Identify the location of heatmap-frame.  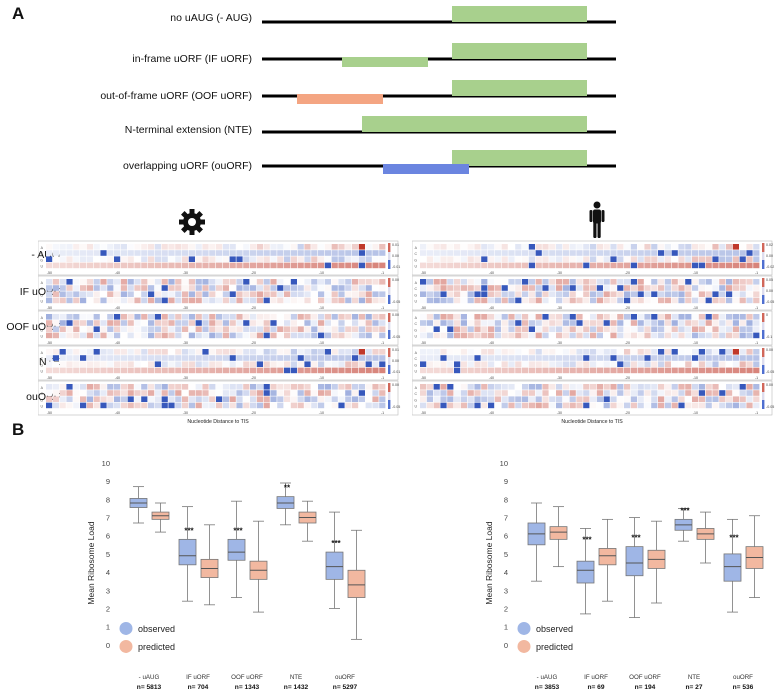
(592, 293).